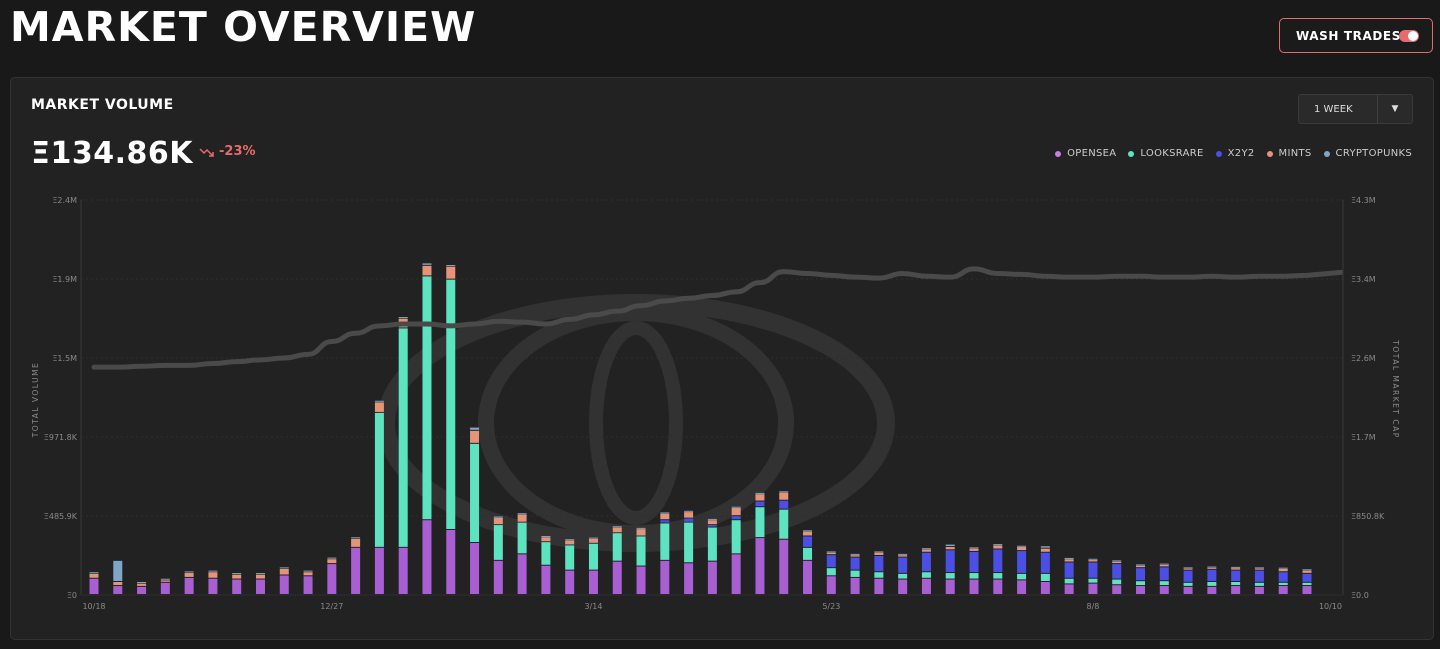  What do you see at coordinates (64, 200) in the screenshot?
I see `left-tick-label: Ξ2.4M` at bounding box center [64, 200].